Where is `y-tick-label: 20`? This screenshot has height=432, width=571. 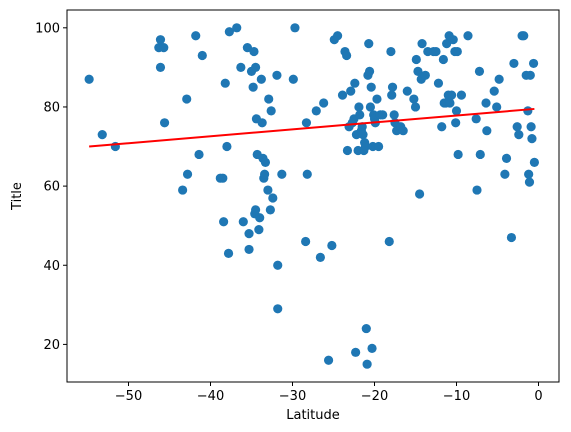 y-tick-label: 20 is located at coordinates (51, 345).